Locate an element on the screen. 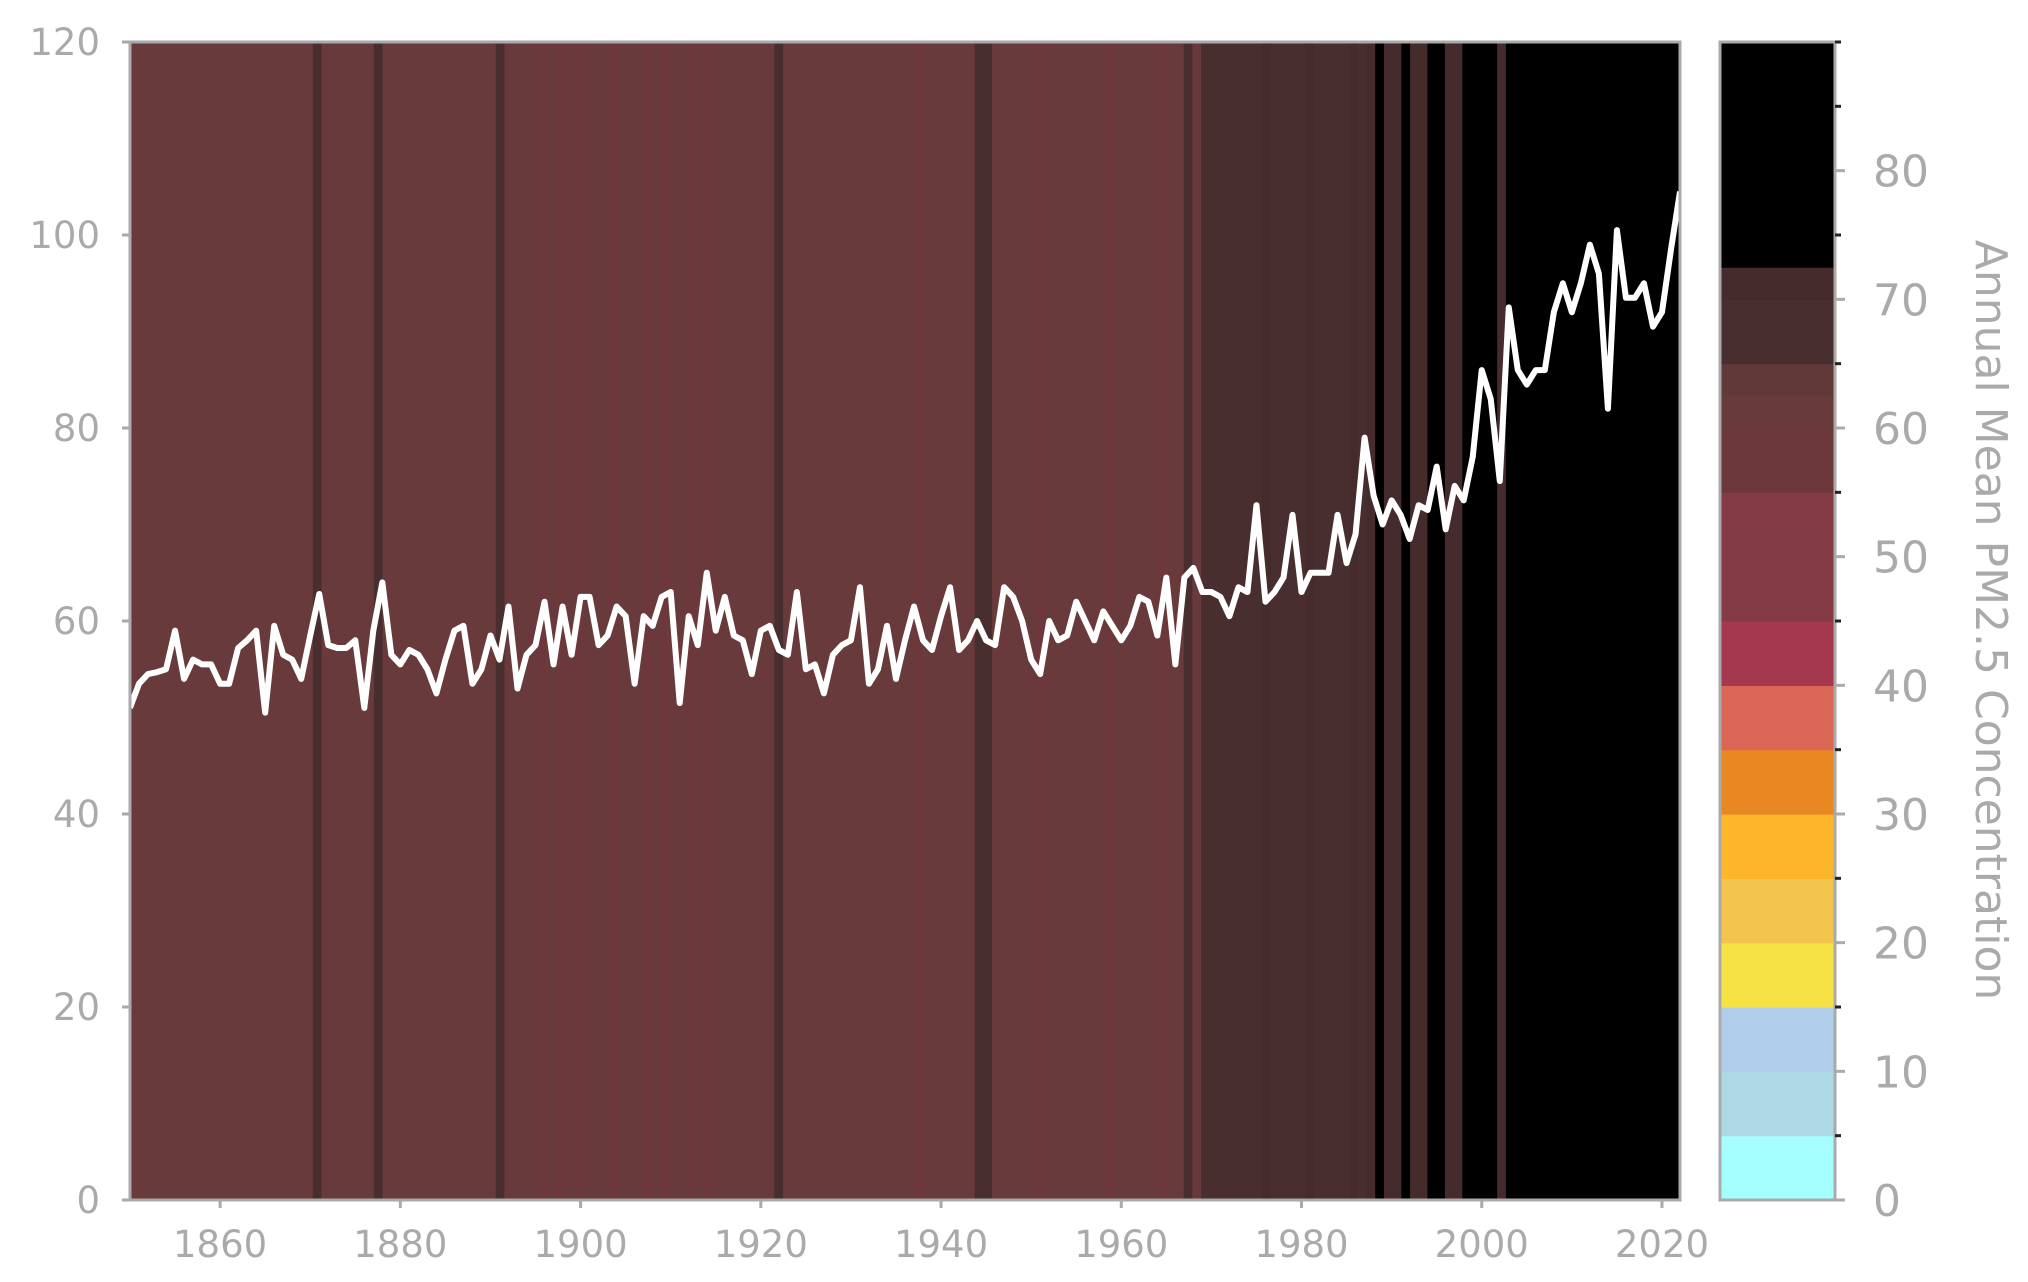 This screenshot has height=1282, width=2028. colorbar-tick-label: 0 is located at coordinates (1887, 1201).